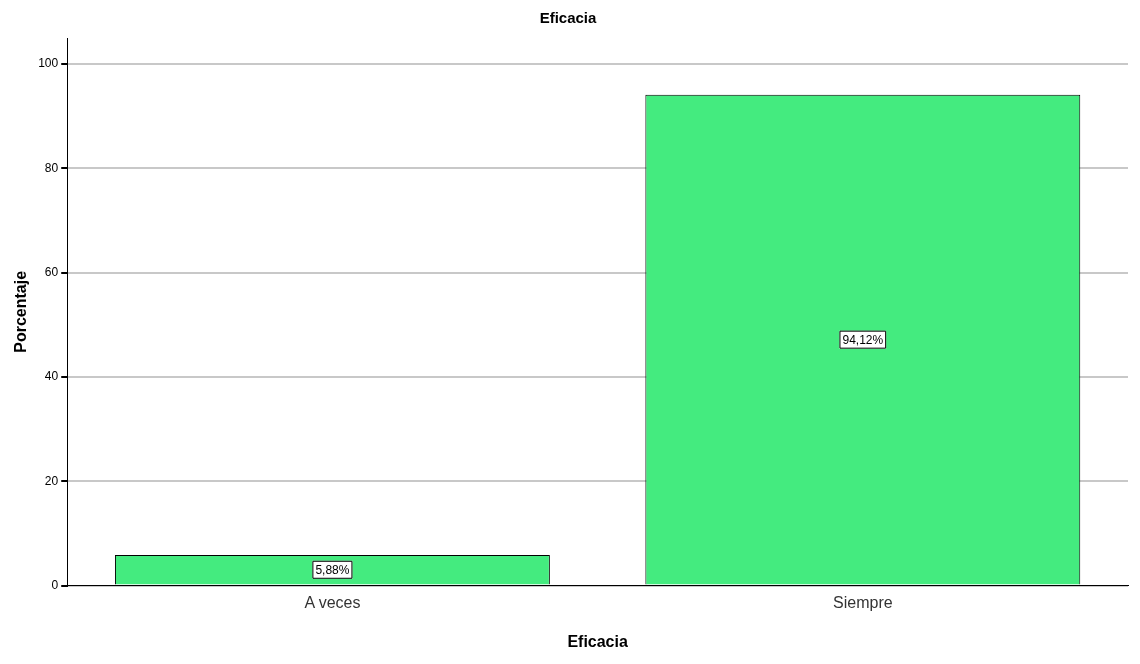 This screenshot has width=1140, height=664. What do you see at coordinates (55, 584) in the screenshot?
I see `y-tick-label: 0` at bounding box center [55, 584].